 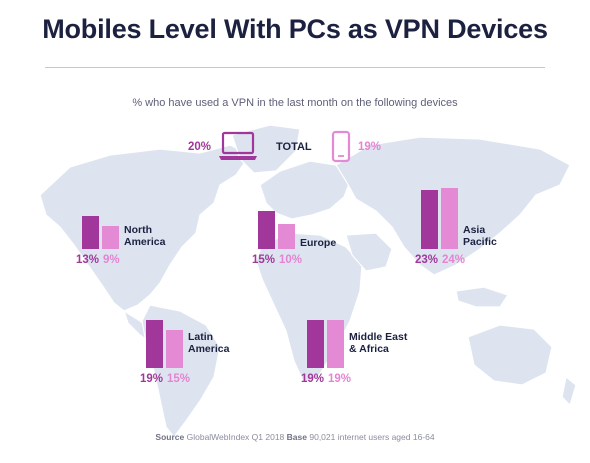 What do you see at coordinates (449, 218) in the screenshot?
I see `bar-mobile-asia-pacific` at bounding box center [449, 218].